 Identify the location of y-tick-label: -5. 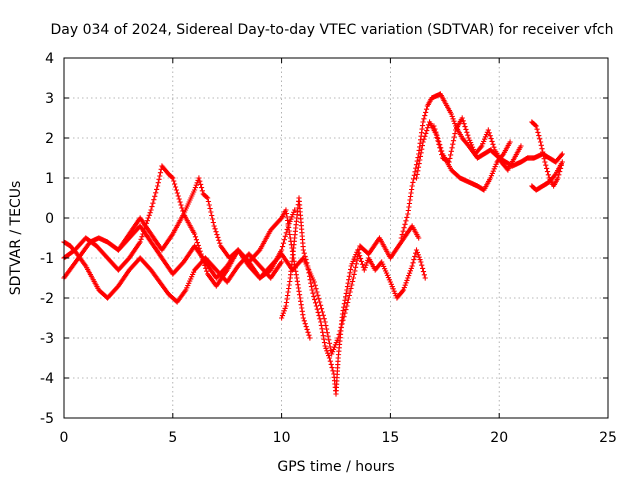
(47, 419).